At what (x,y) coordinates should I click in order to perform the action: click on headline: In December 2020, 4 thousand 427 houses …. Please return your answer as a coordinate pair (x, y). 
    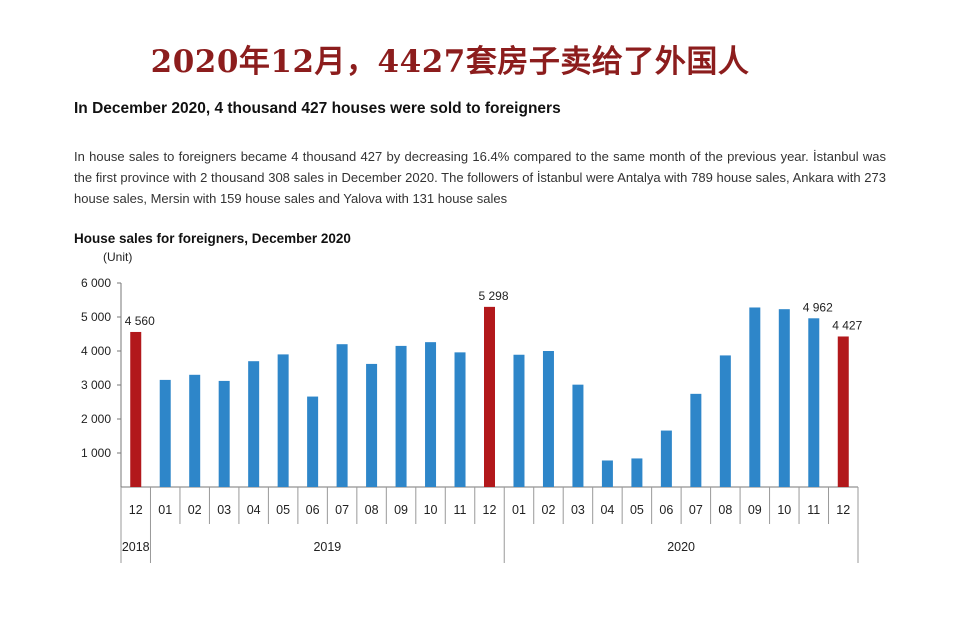
    Looking at the image, I should click on (317, 108).